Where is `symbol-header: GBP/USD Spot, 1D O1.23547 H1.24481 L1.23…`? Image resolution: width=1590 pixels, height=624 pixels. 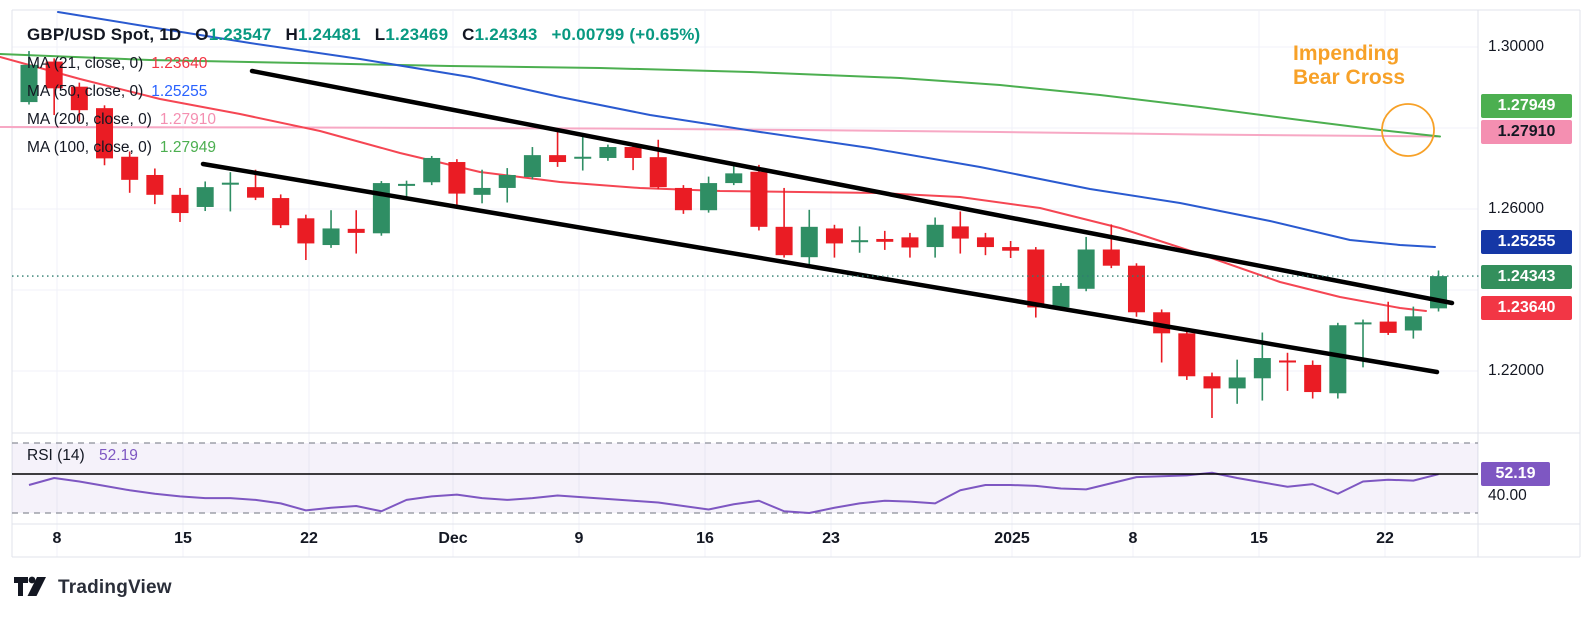
symbol-header: GBP/USD Spot, 1D O1.23547 H1.24481 L1.23… is located at coordinates (363, 34).